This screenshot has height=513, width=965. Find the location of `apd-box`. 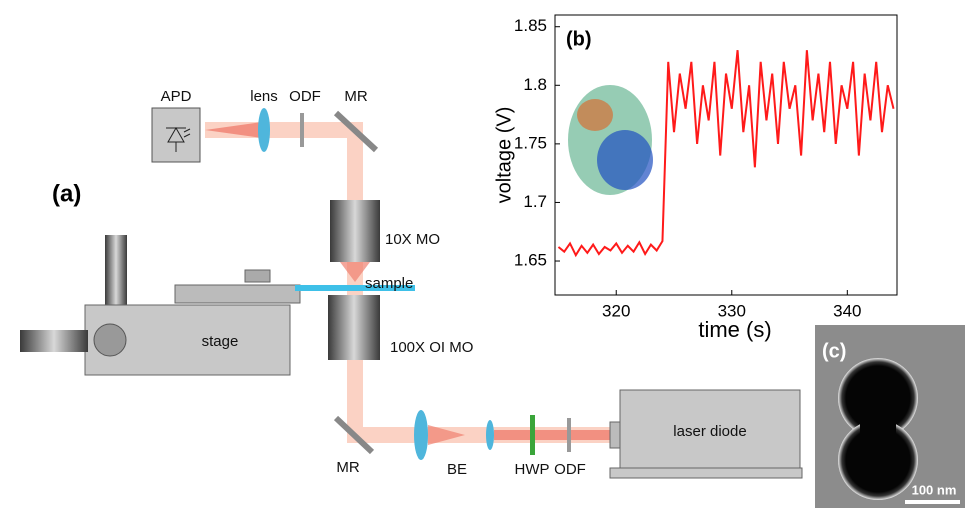

apd-box is located at coordinates (176, 135).